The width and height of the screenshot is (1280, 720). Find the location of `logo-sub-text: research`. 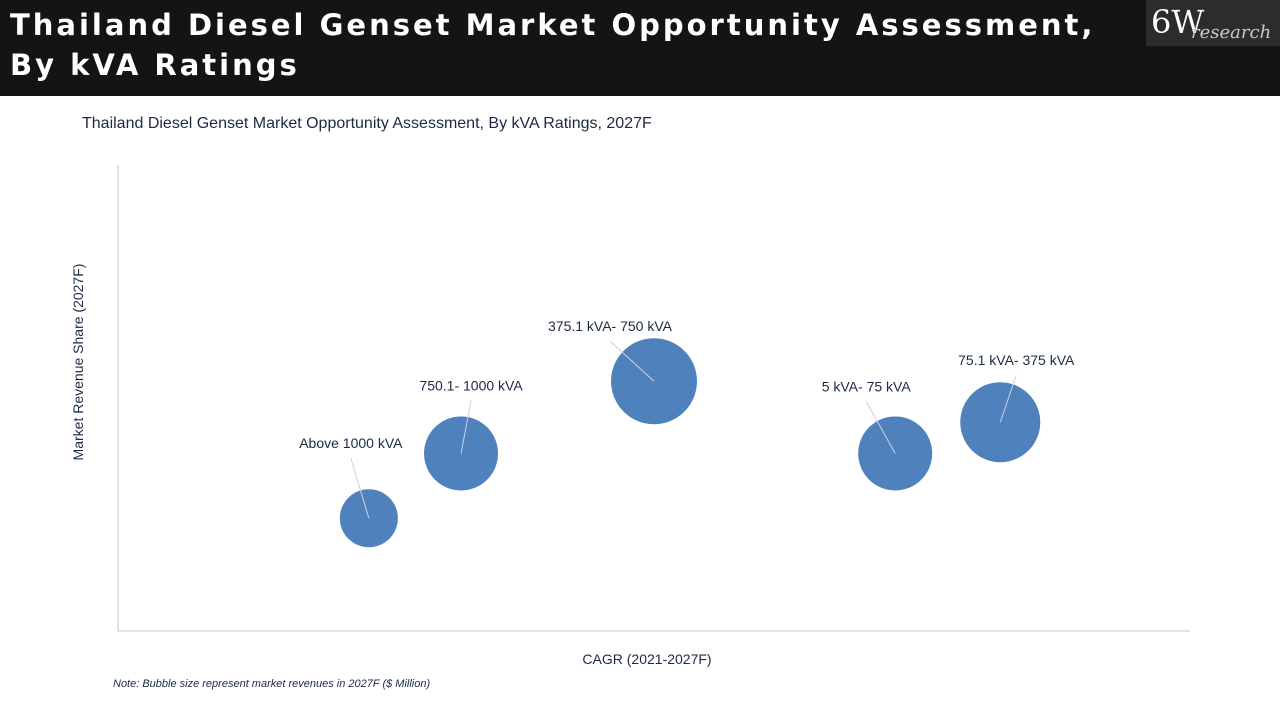

logo-sub-text: research is located at coordinates (1231, 32).